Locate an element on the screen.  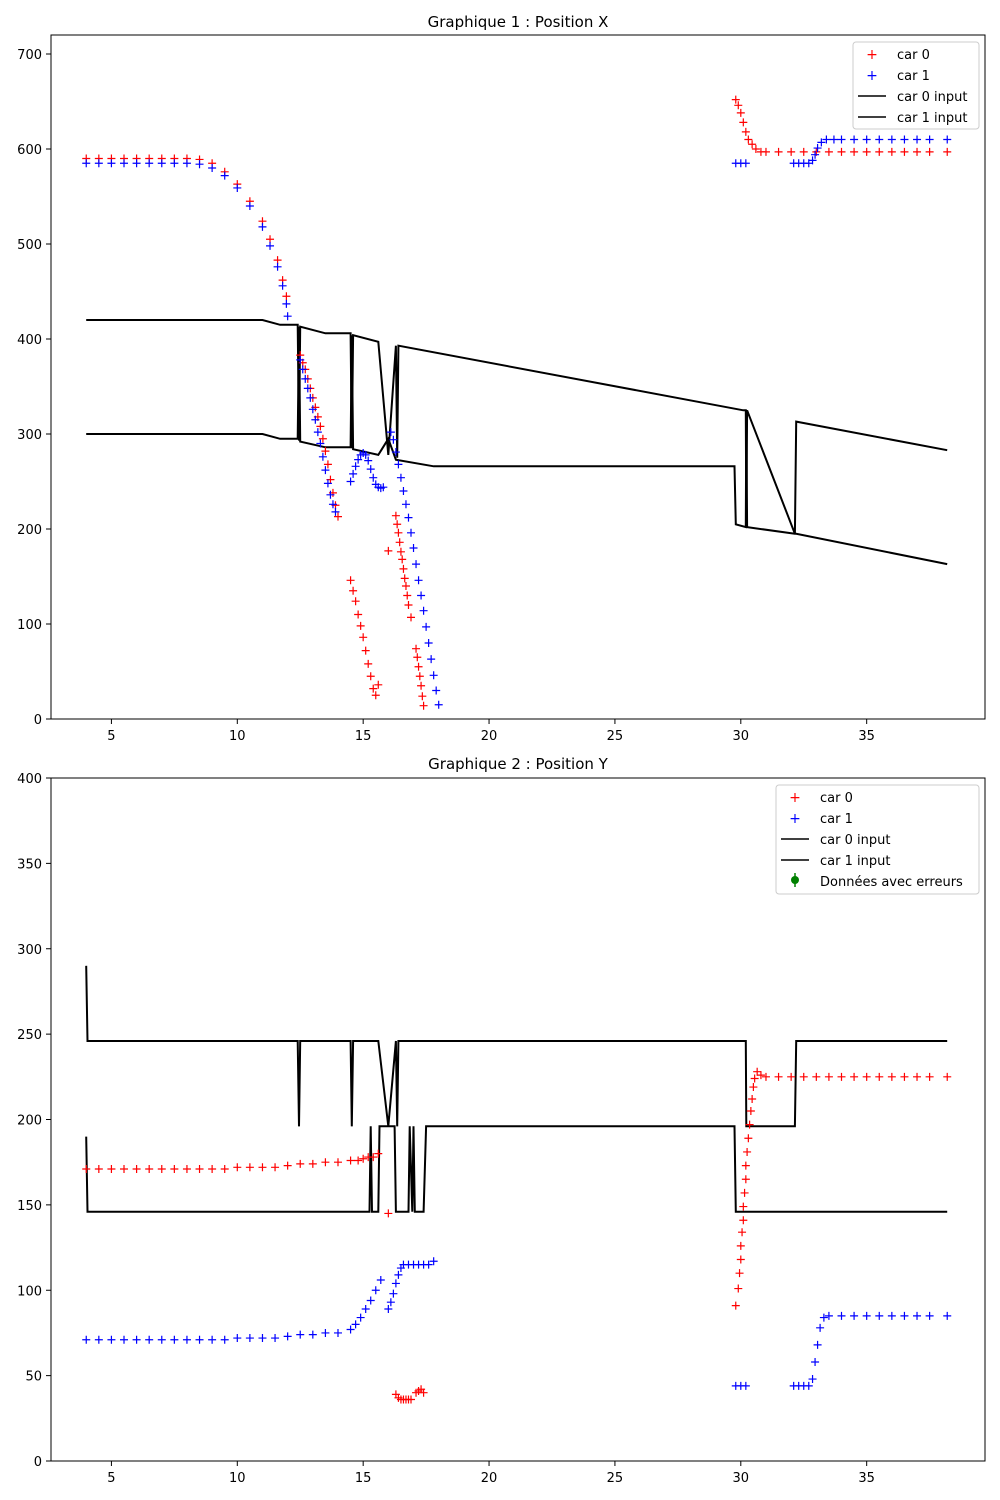
y-tick-label: 200 is located at coordinates (29, 1121).